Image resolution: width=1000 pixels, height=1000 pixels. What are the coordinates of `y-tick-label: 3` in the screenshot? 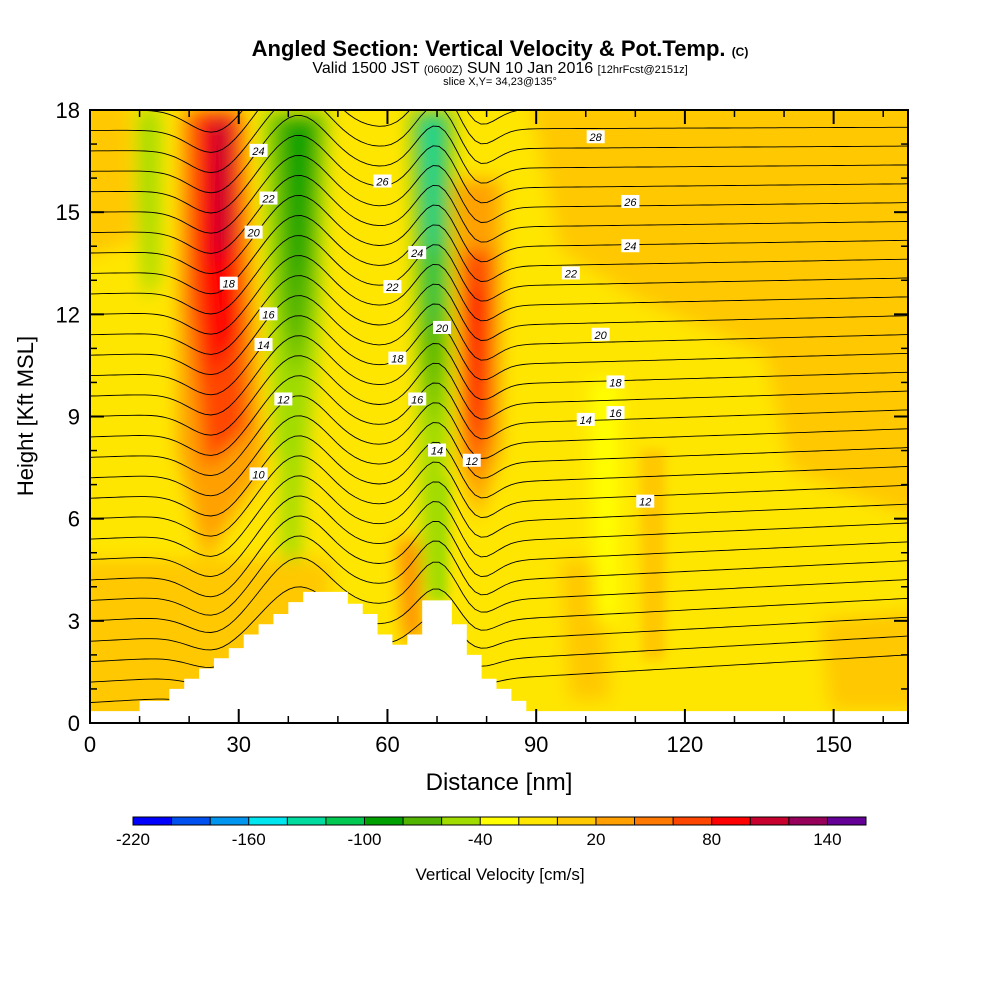 It's located at (74, 621).